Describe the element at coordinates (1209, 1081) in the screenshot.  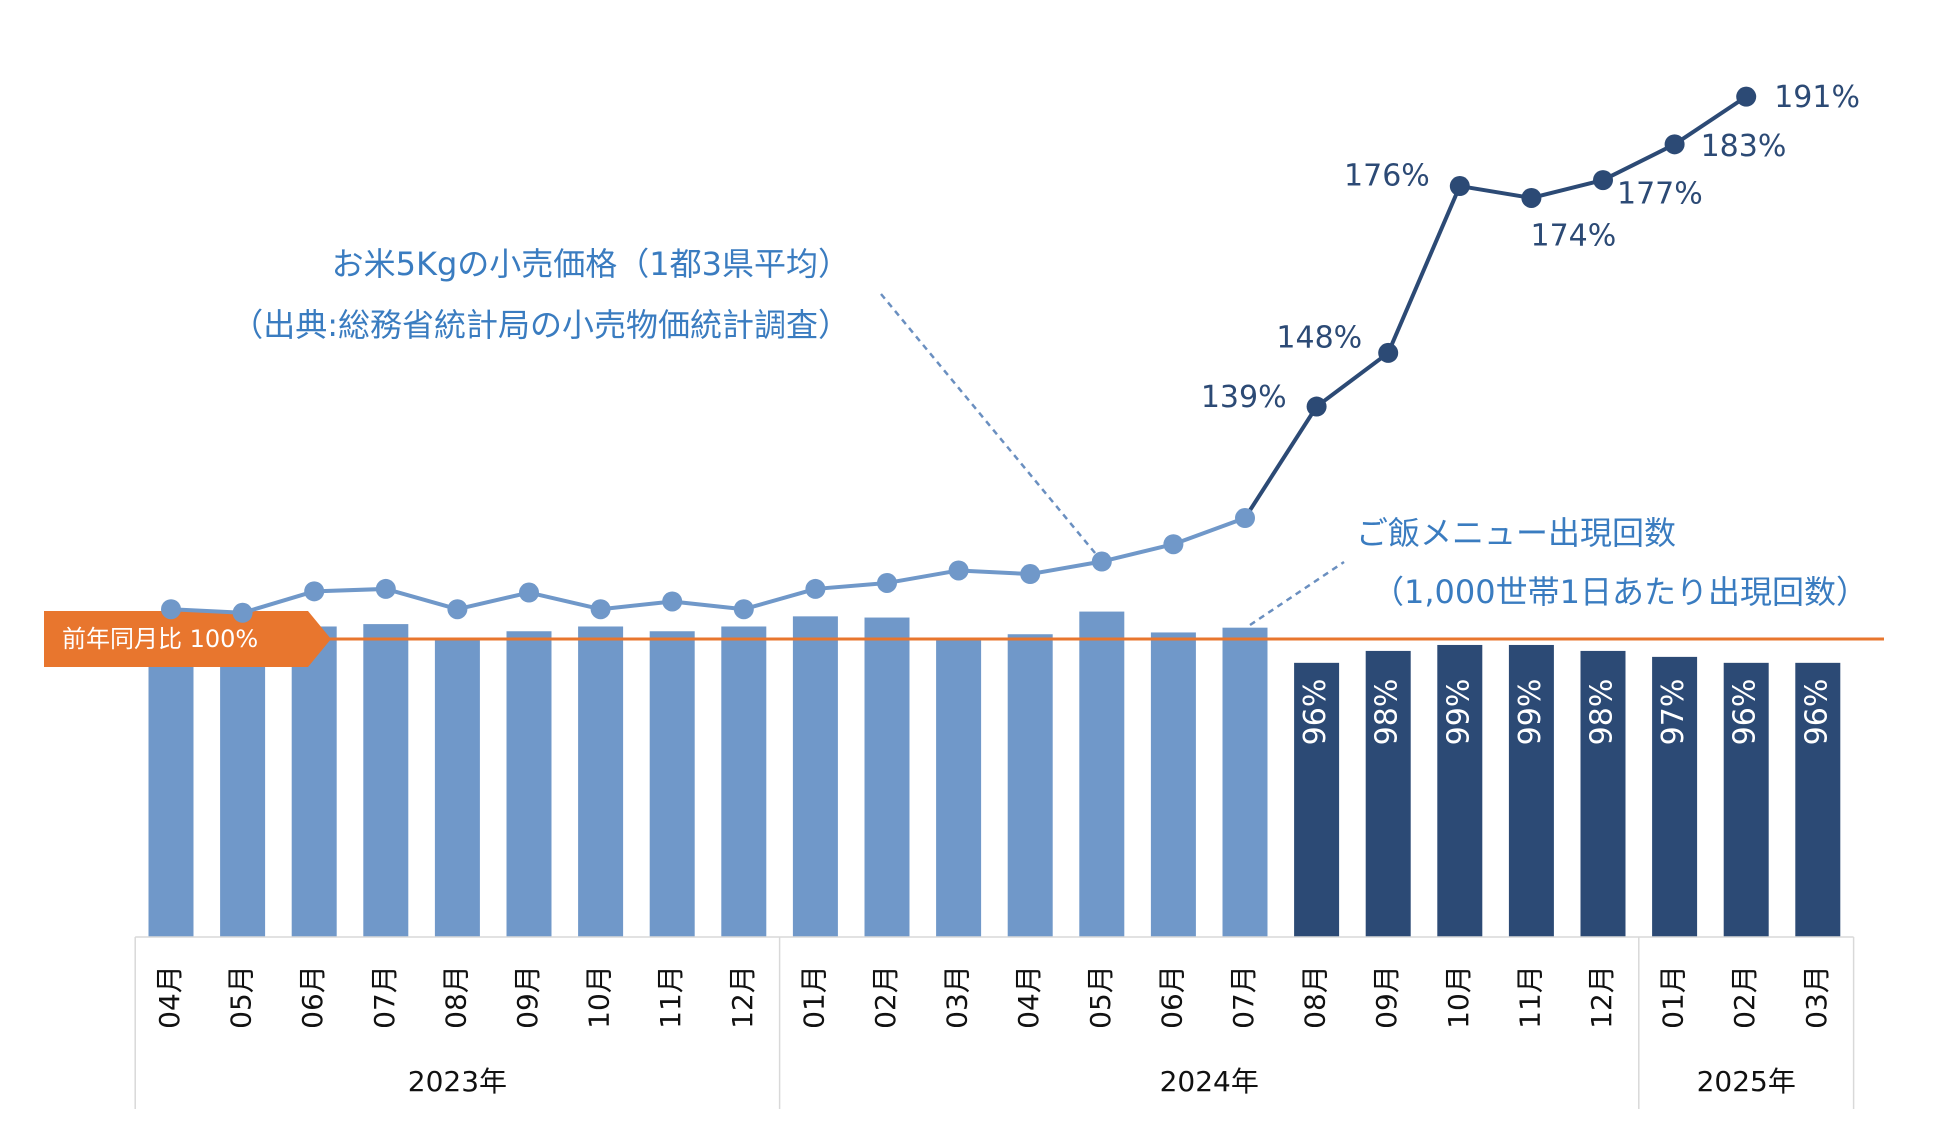
I see `year-label: 2024年` at that location.